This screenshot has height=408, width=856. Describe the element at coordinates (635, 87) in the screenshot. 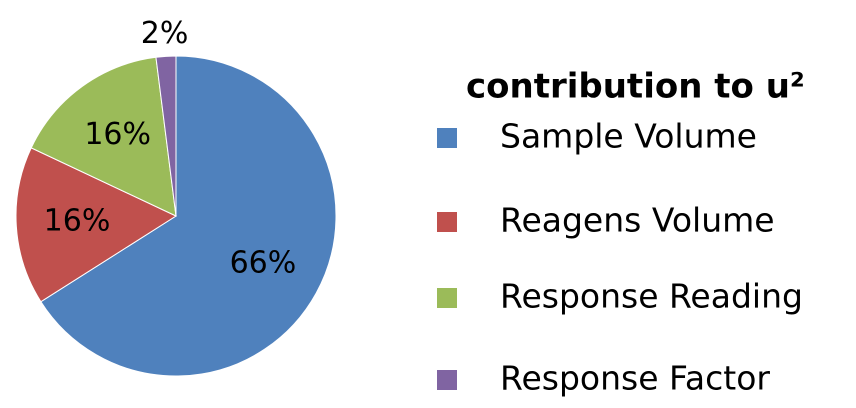

I see `legend-title: contribution to u²` at that location.